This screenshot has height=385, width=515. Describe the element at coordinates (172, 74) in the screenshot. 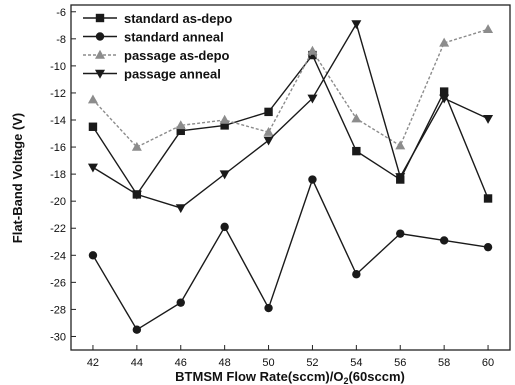

I see `legend-label: passage anneal` at that location.